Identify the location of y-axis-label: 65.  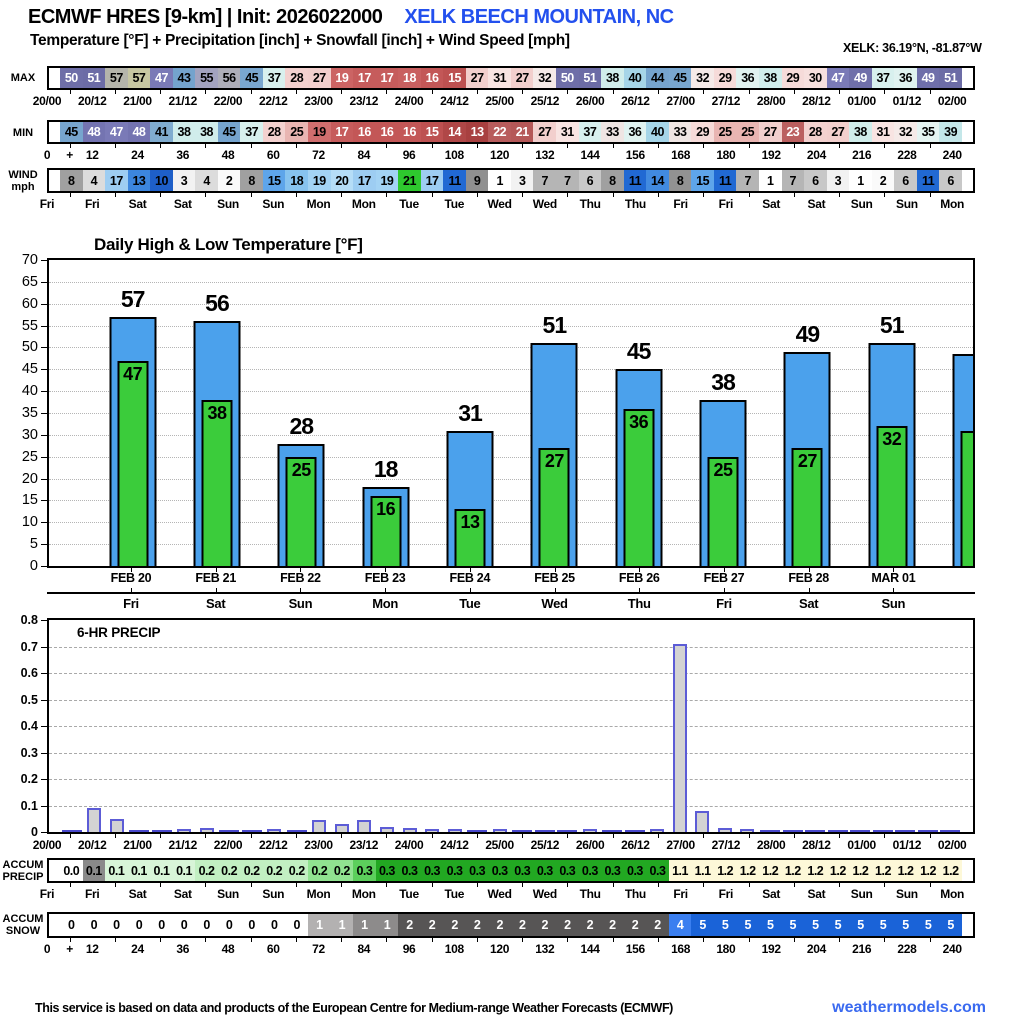
(29, 281).